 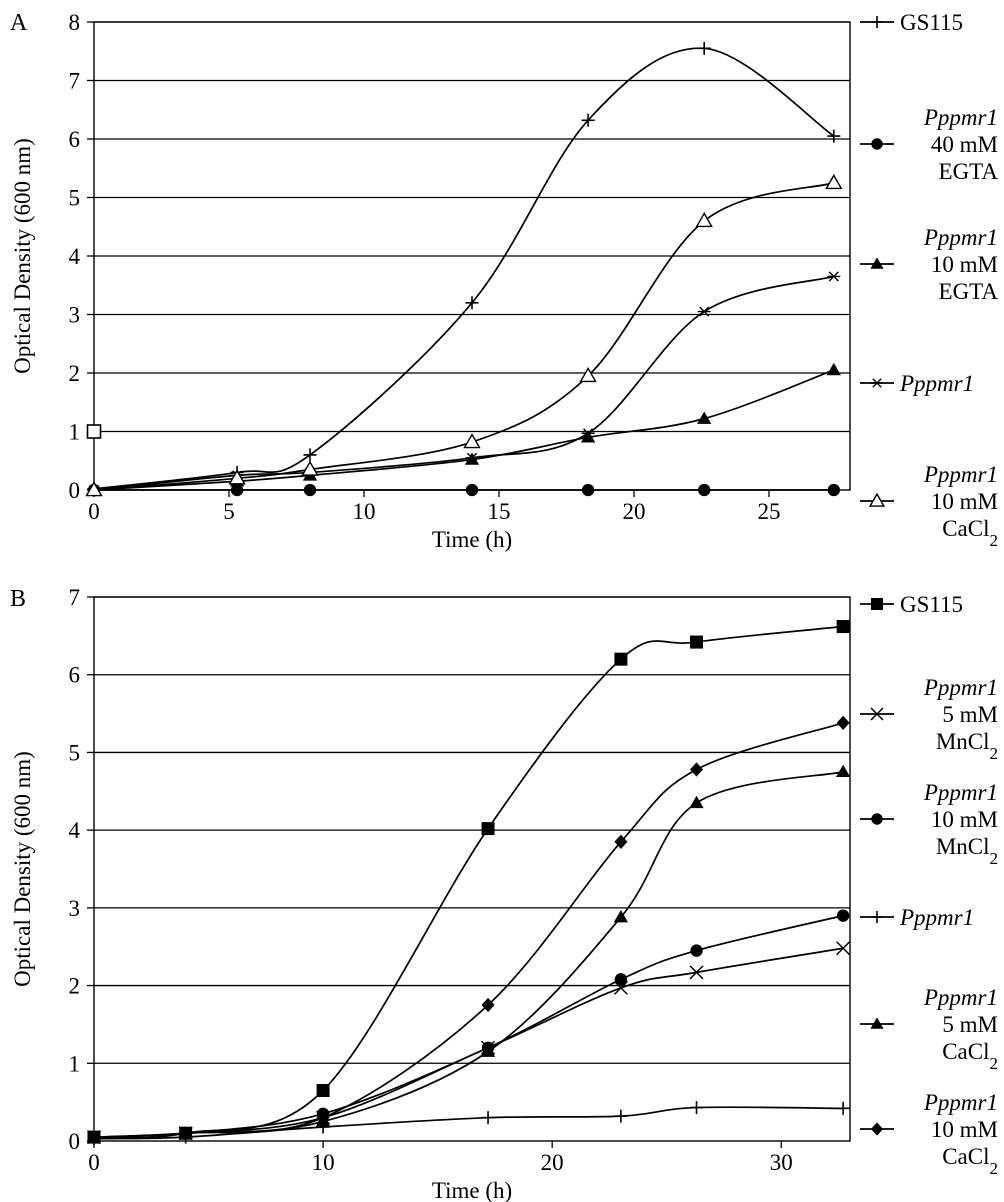 What do you see at coordinates (877, 263) in the screenshot?
I see `legend-marker-egta10` at bounding box center [877, 263].